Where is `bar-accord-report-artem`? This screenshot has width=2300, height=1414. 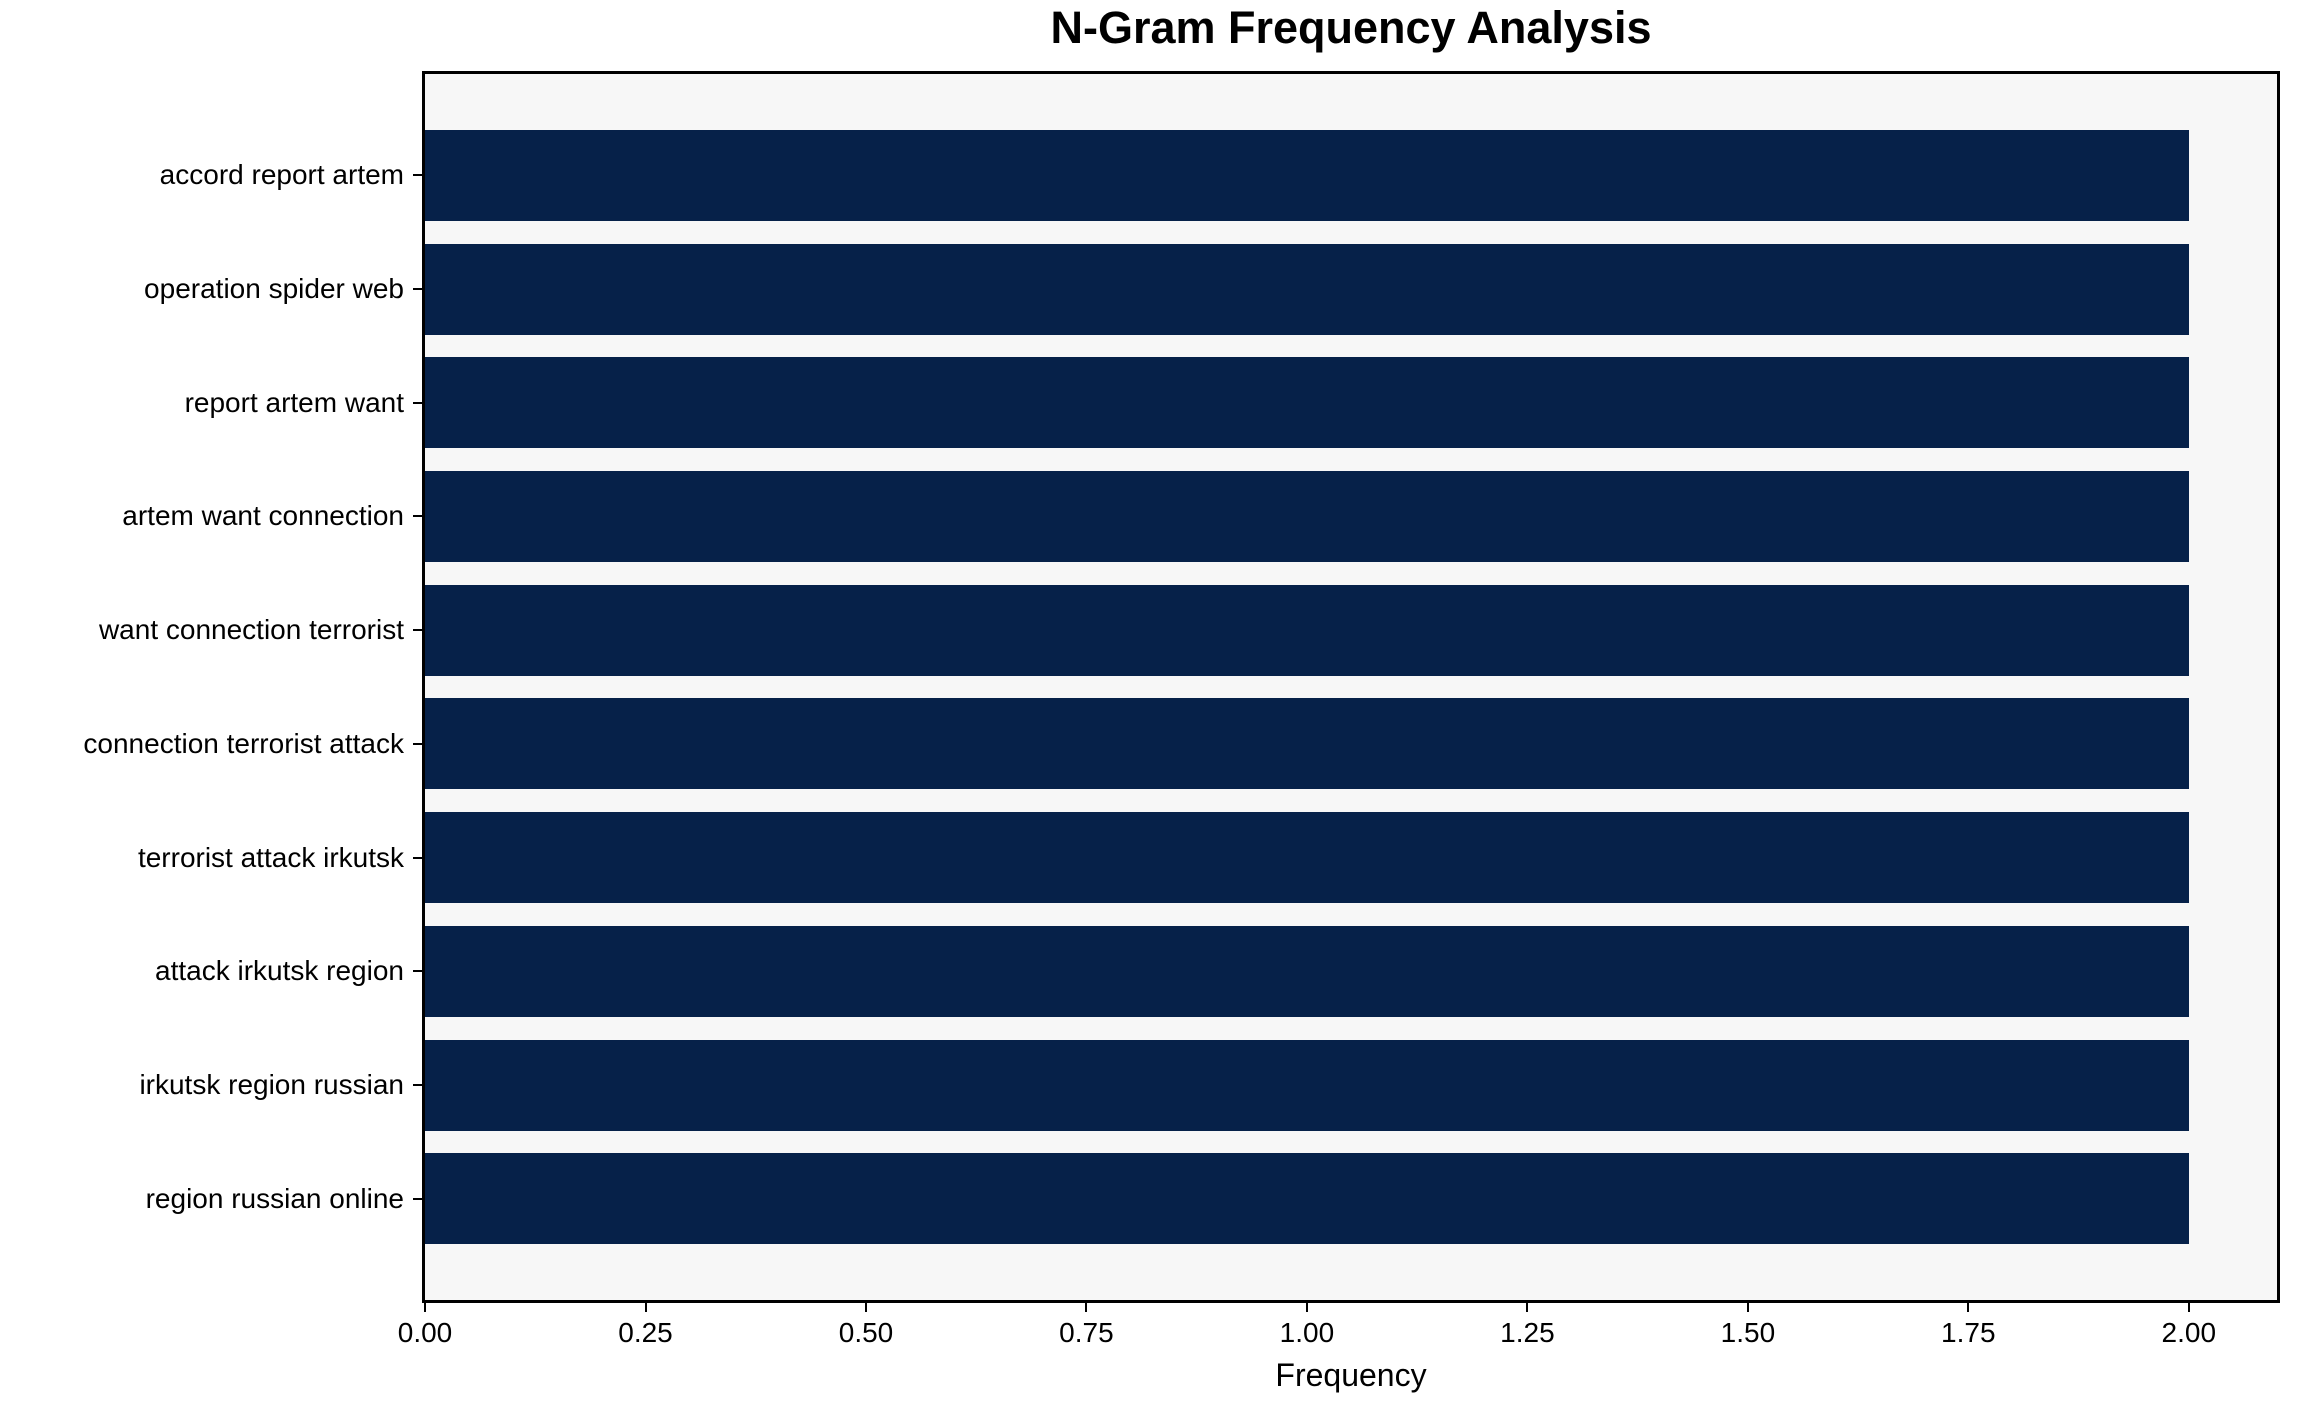
bar-accord-report-artem is located at coordinates (1307, 175).